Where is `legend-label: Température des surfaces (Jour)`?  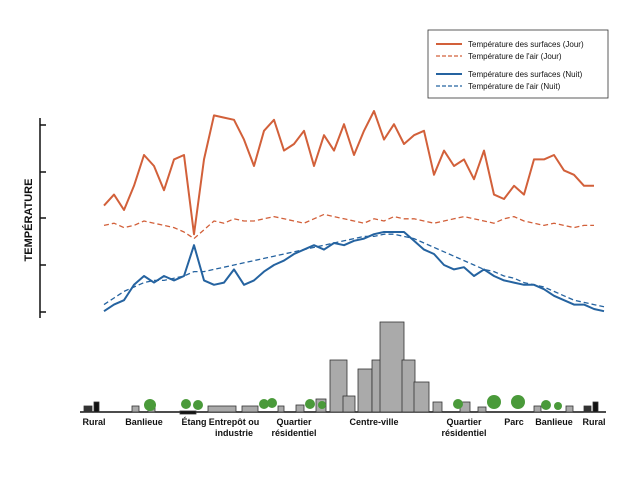
legend-label: Température des surfaces (Jour) is located at coordinates (526, 44).